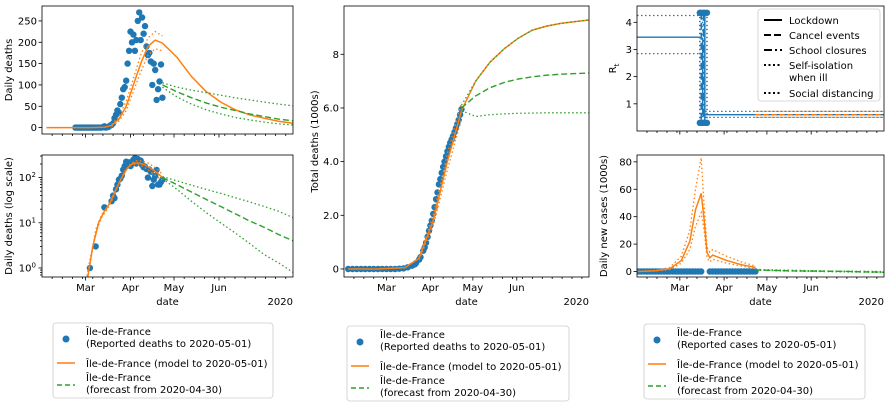 The height and width of the screenshot is (410, 891). I want to click on rt-line, so click(760, 76).